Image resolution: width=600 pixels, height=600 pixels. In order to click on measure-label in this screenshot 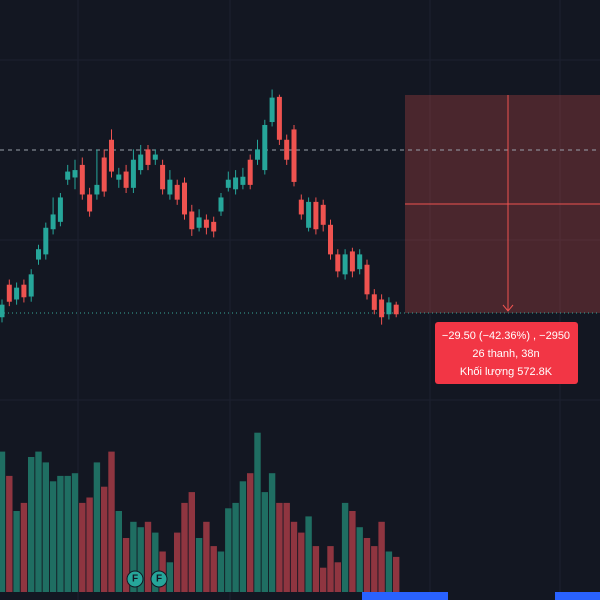, I will do `click(506, 353)`.